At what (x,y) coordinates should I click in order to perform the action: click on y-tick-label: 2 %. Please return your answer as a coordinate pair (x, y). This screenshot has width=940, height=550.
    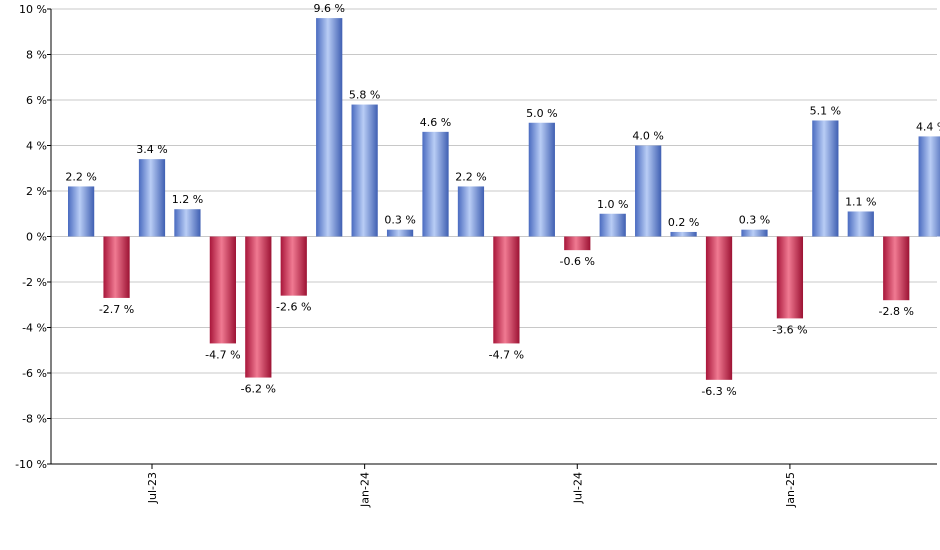
    Looking at the image, I should click on (36, 191).